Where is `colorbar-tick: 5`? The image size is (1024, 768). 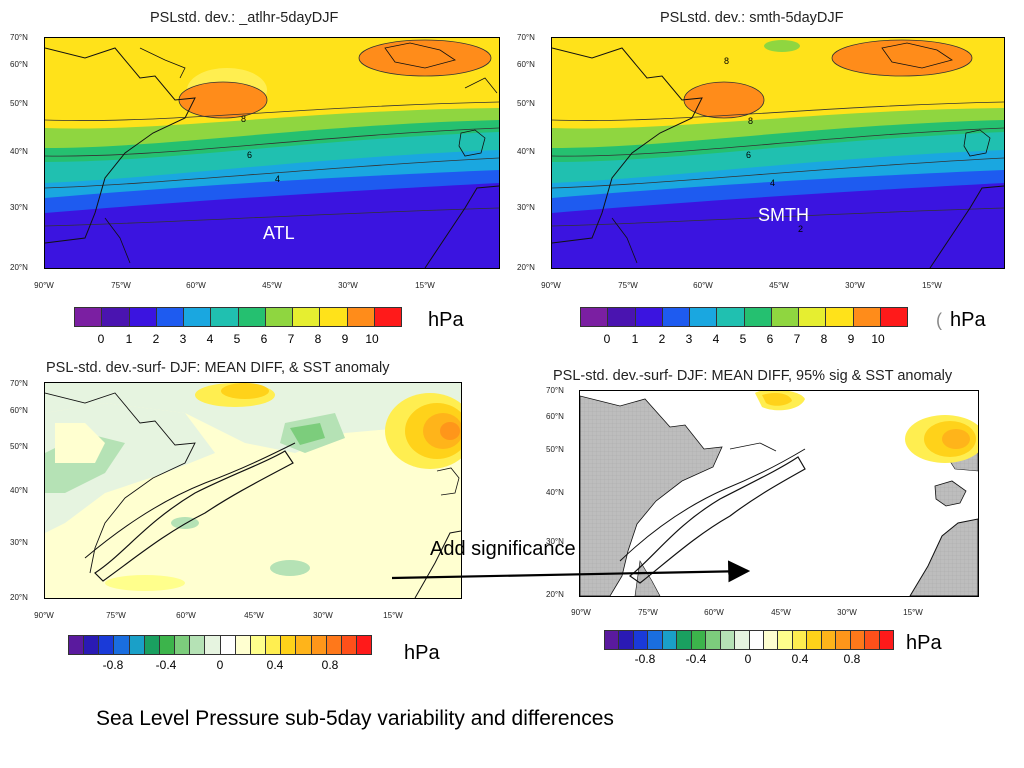 colorbar-tick: 5 is located at coordinates (743, 339).